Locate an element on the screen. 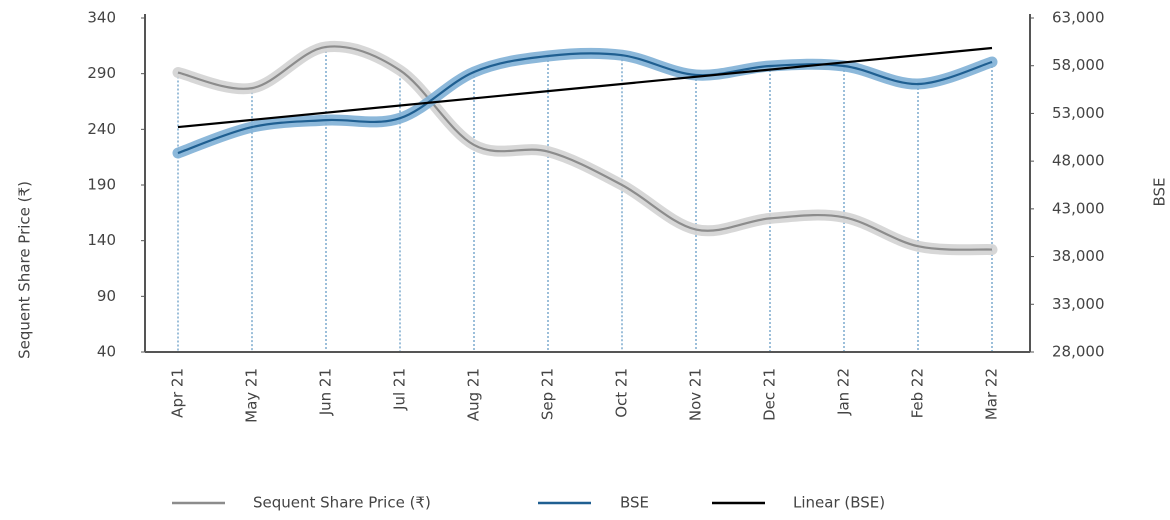 The image size is (1170, 520). y-tick-label: 140 is located at coordinates (101, 240).